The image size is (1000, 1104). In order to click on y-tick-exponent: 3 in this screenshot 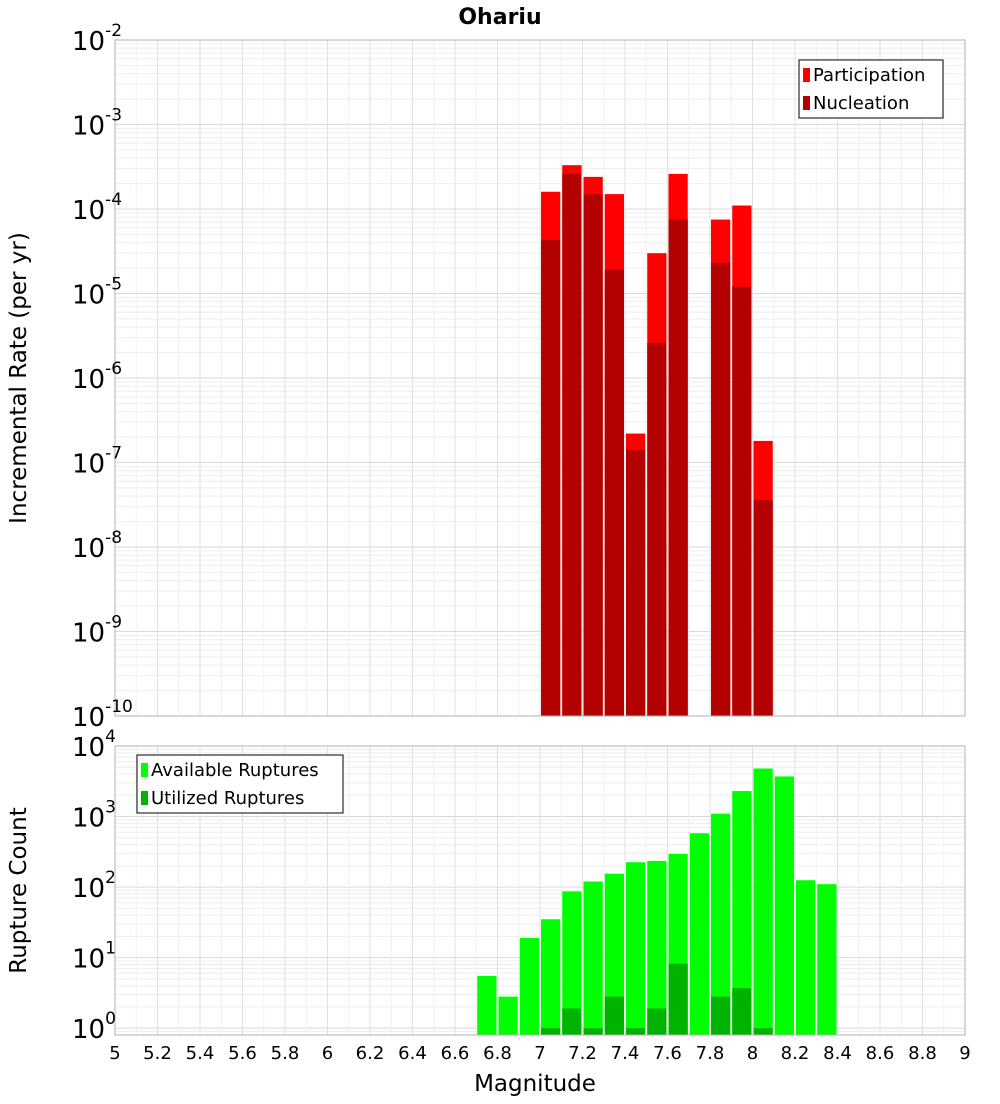, I will do `click(110, 808)`.